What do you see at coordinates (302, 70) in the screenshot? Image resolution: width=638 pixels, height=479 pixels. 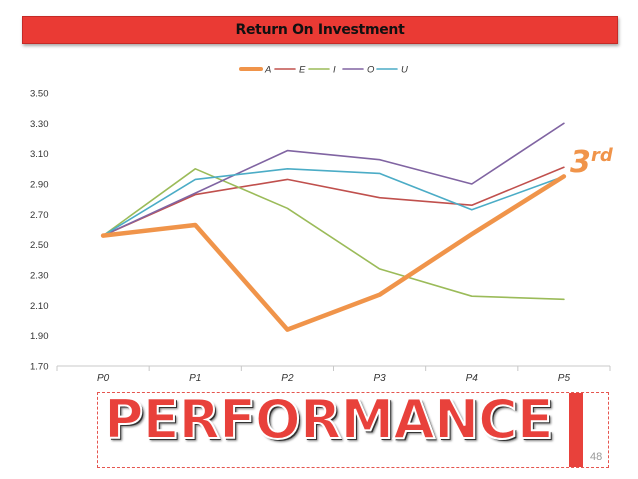 I see `legend-label-e: E` at bounding box center [302, 70].